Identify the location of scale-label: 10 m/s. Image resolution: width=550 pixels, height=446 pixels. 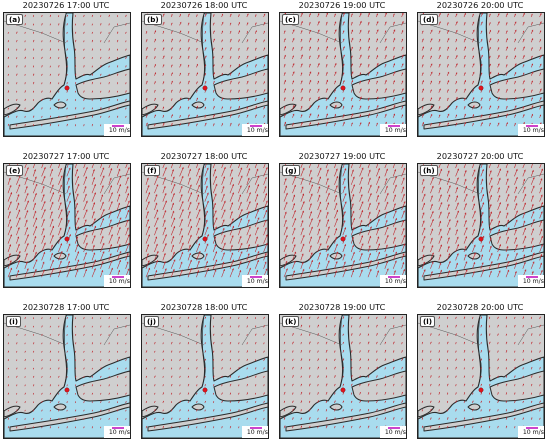
(119, 281).